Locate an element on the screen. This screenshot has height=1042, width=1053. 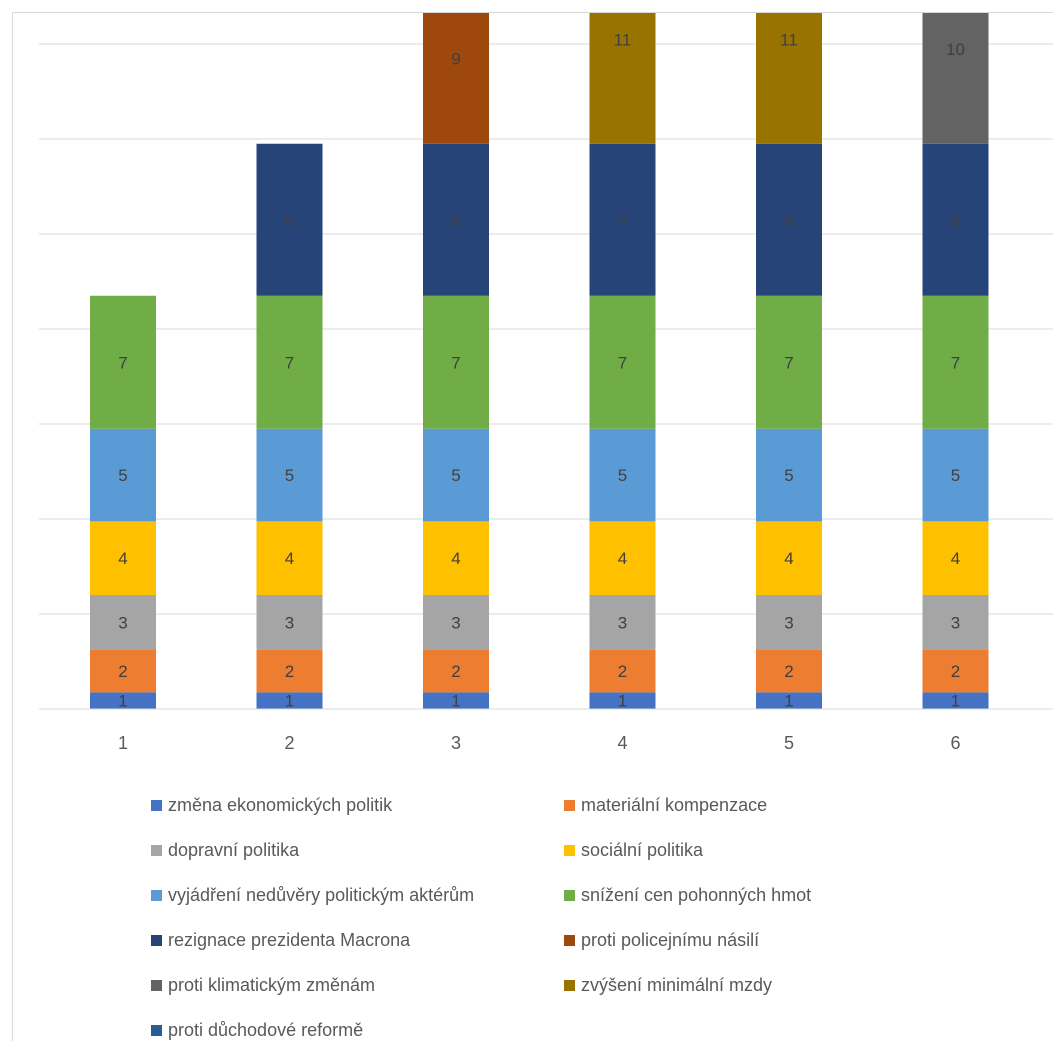
legend-item: materiální kompenzace is located at coordinates (665, 805).